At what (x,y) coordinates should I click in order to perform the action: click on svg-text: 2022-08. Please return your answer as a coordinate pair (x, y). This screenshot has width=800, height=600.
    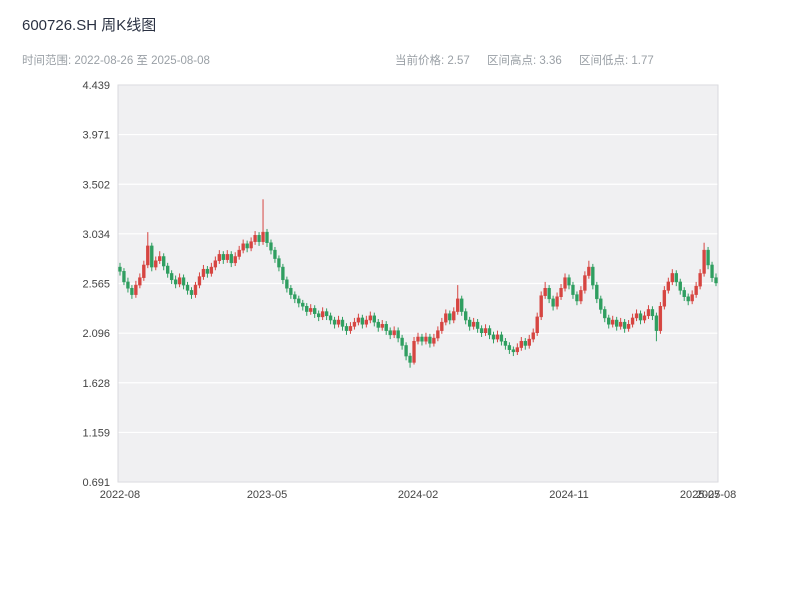
    Looking at the image, I should click on (120, 495).